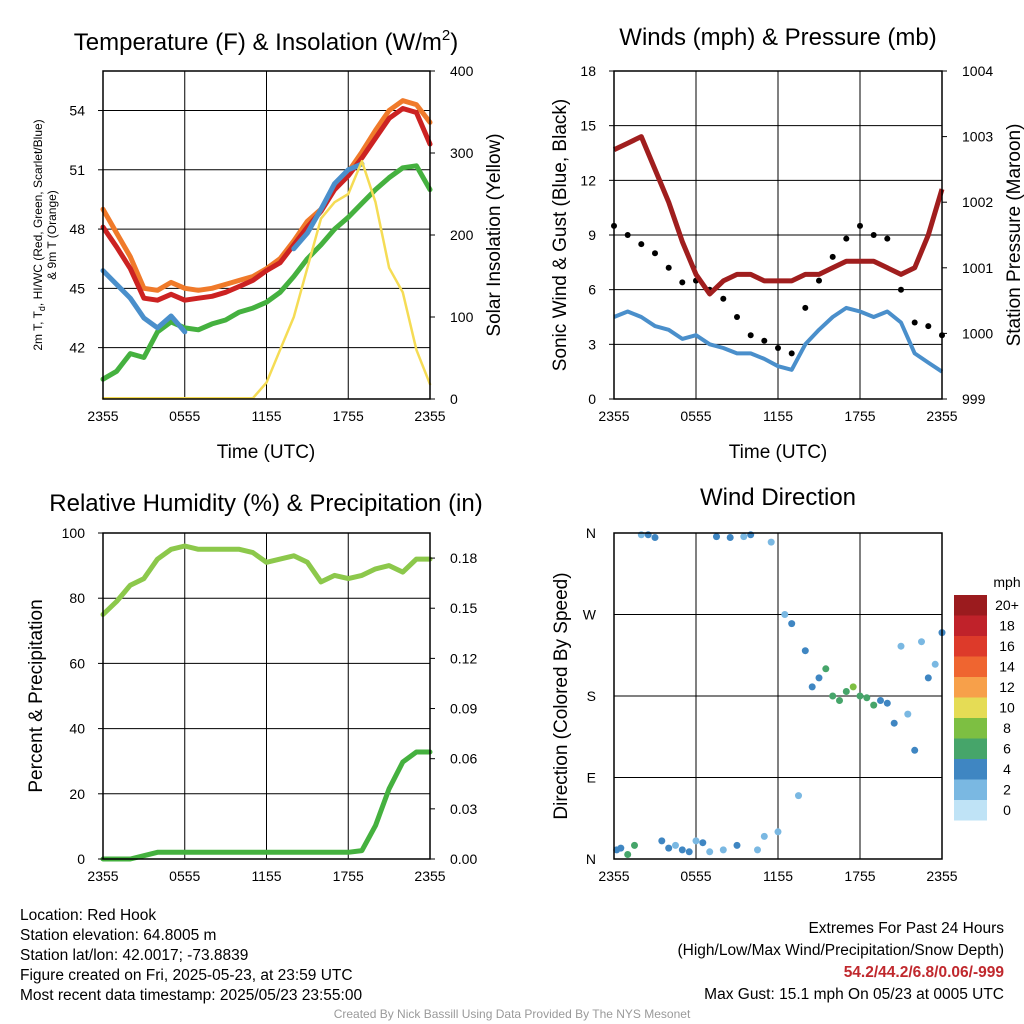 This screenshot has width=1024, height=1024. What do you see at coordinates (588, 180) in the screenshot?
I see `y-tick-label: 12` at bounding box center [588, 180].